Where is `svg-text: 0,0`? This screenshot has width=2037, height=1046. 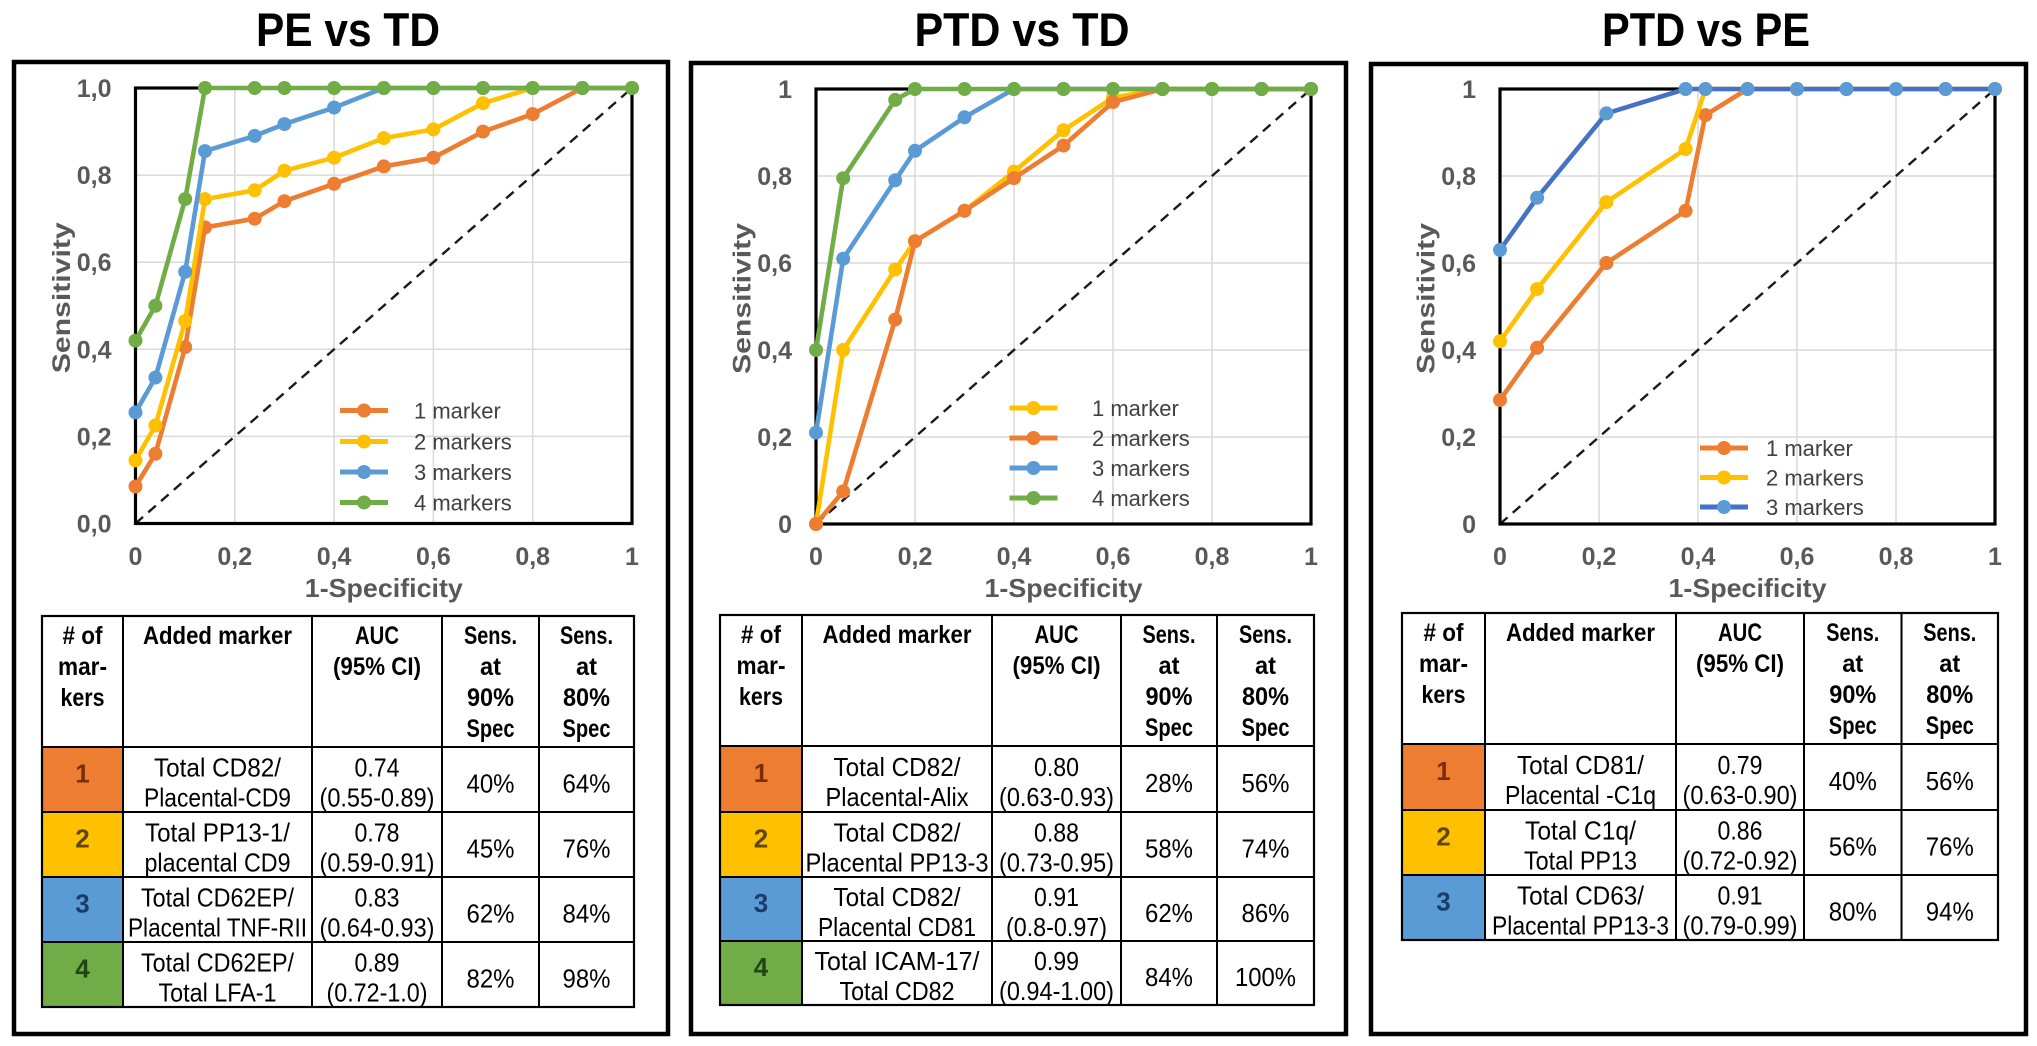 svg-text: 0,0 is located at coordinates (94, 525).